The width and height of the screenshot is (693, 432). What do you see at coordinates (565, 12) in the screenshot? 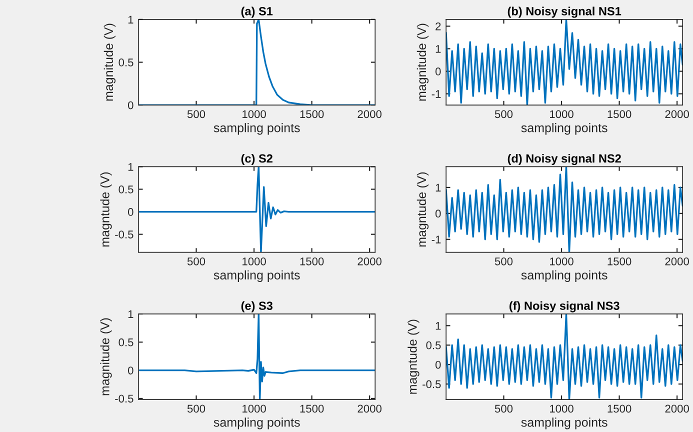
I see `chart-title: (b) Noisy signal NS1` at bounding box center [565, 12].